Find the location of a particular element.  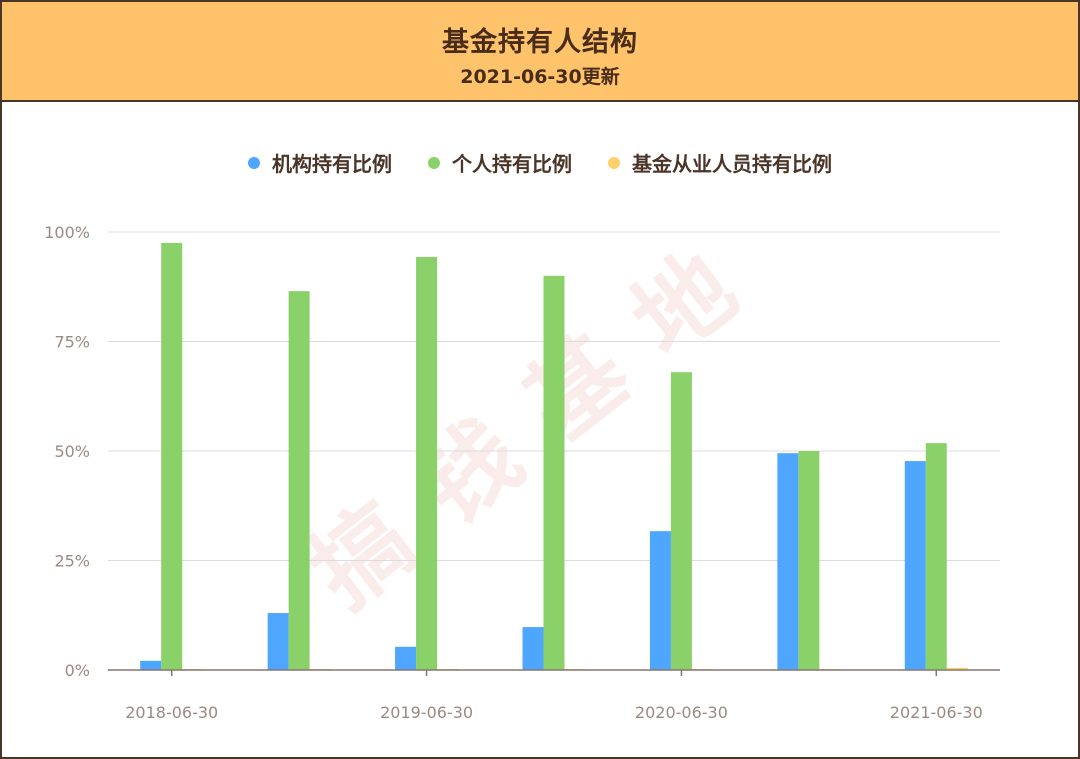

chart-legend: 机构持有比例 个人持有比例 基金从业人员持有比例 is located at coordinates (540, 162).